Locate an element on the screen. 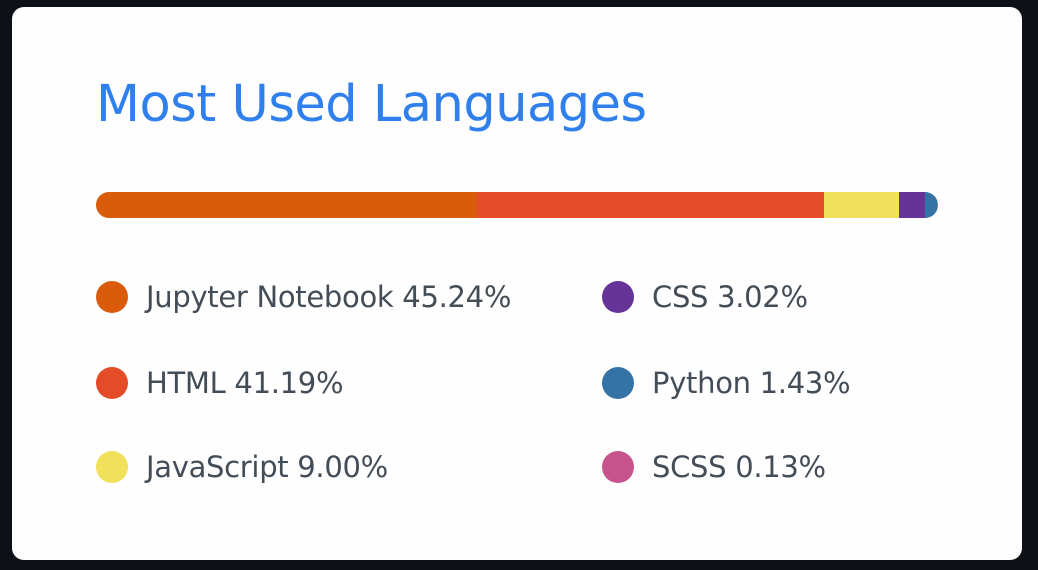 This screenshot has width=1038, height=570. legend-item-python: Python 1.43% is located at coordinates (726, 383).